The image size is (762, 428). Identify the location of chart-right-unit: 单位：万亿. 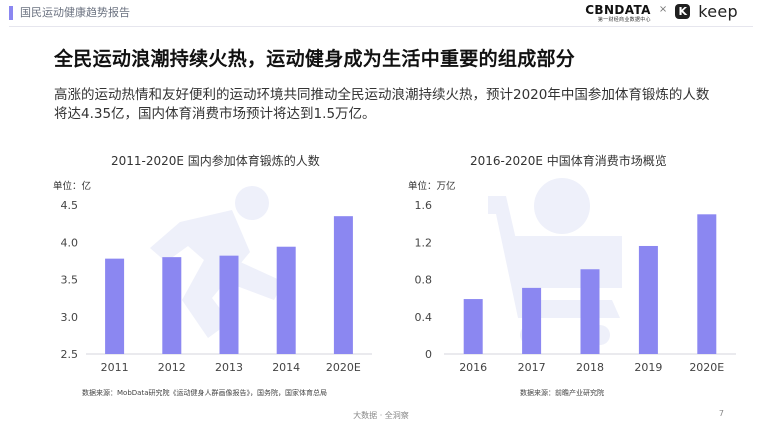
(432, 186).